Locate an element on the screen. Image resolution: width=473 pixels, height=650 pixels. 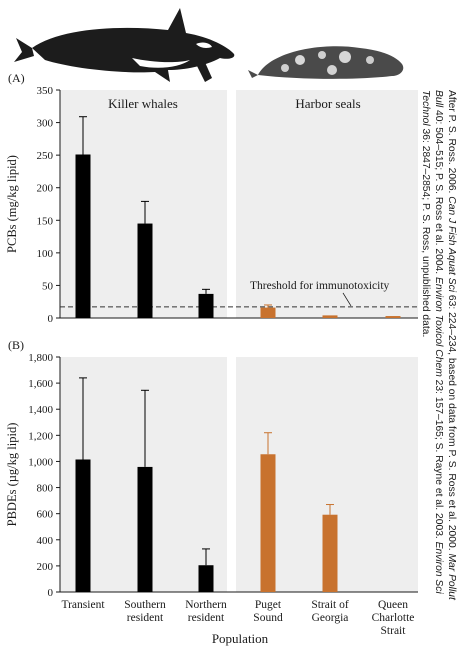
y-tick-label: 50 is located at coordinates (48, 286).